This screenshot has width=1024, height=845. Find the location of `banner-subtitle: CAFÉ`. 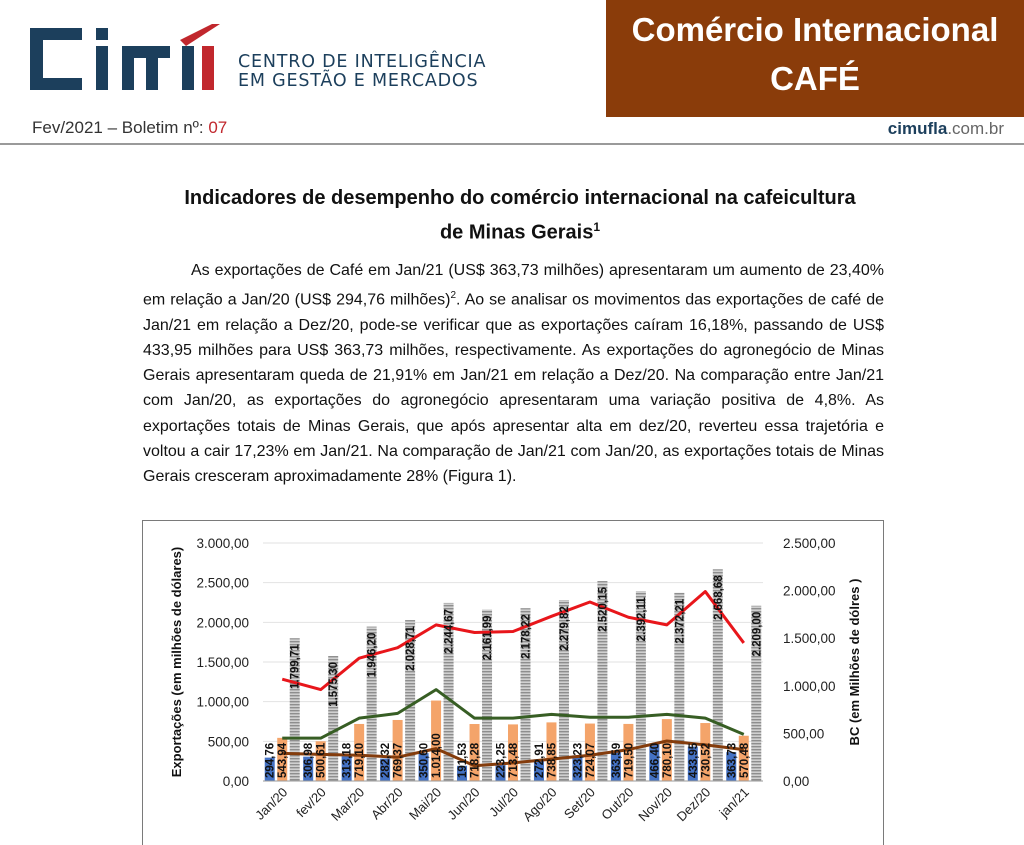

banner-subtitle: CAFÉ is located at coordinates (815, 78).